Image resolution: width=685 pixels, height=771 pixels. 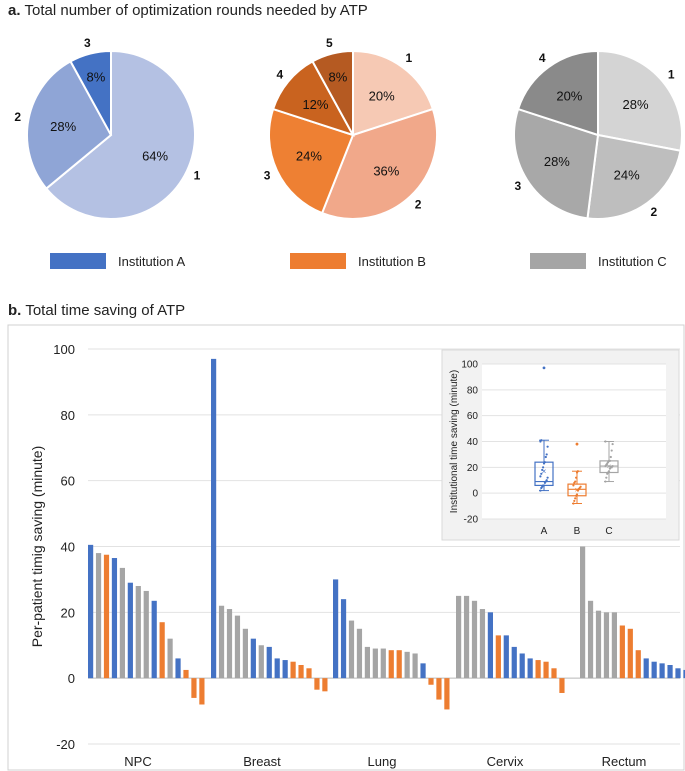 I want to click on box-C: ×C, so click(x=609, y=488).